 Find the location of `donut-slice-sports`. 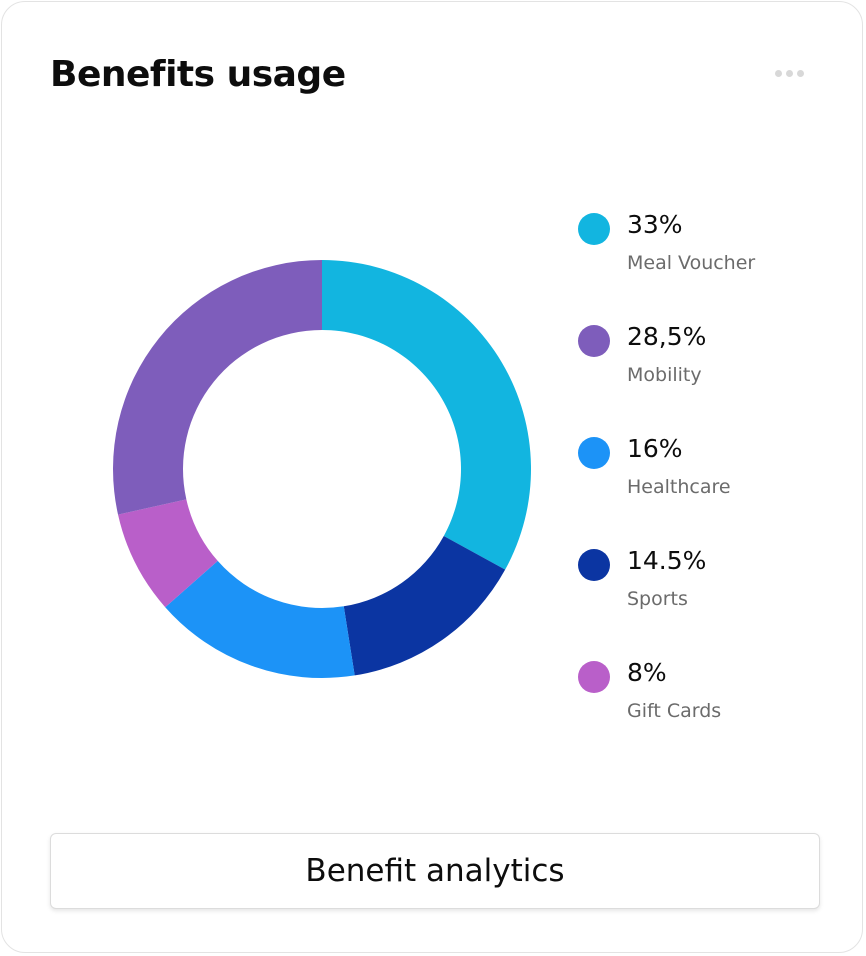

donut-slice-sports is located at coordinates (424, 605).